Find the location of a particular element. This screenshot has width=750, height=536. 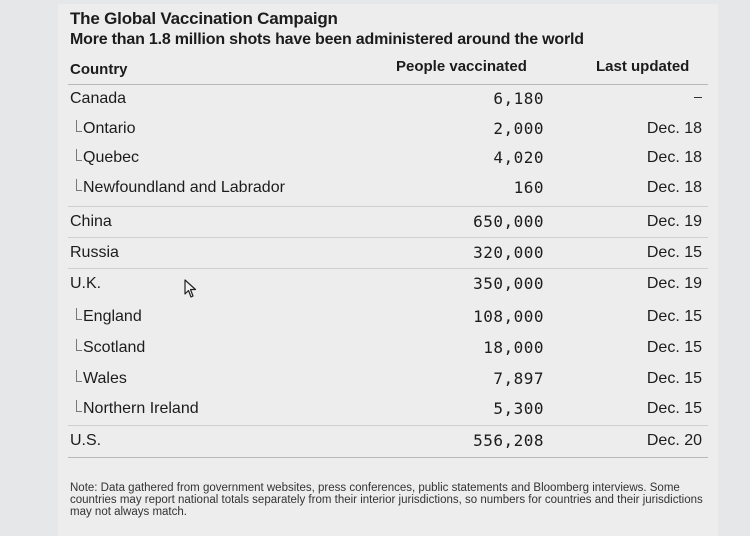

country-label: U.S. is located at coordinates (86, 440).